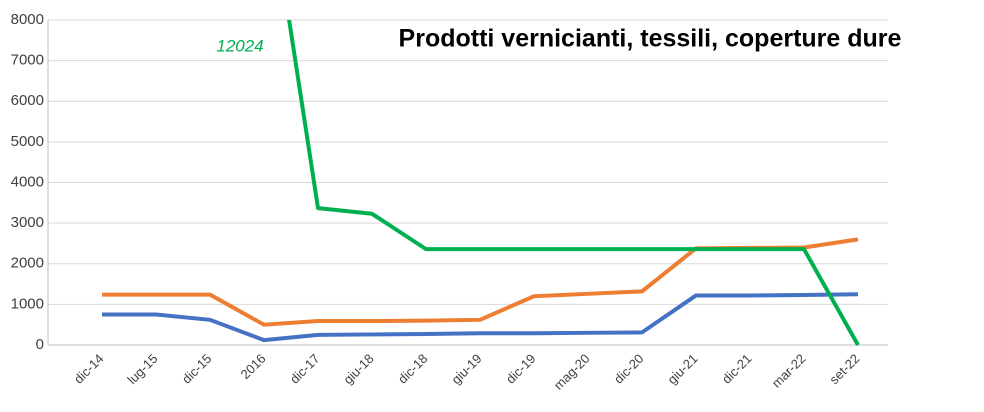  Describe the element at coordinates (27, 19) in the screenshot. I see `y-tick-label: 8000` at that location.